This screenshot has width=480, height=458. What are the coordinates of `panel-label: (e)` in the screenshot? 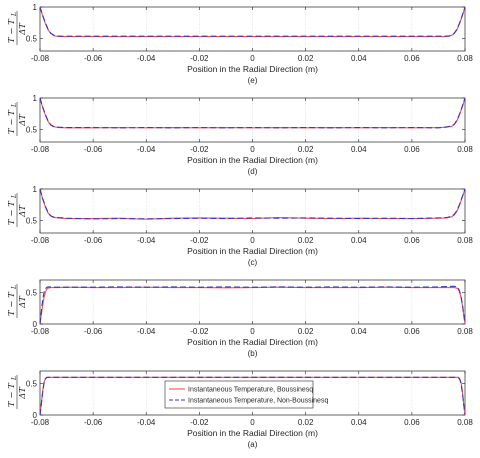 It's located at (253, 80).